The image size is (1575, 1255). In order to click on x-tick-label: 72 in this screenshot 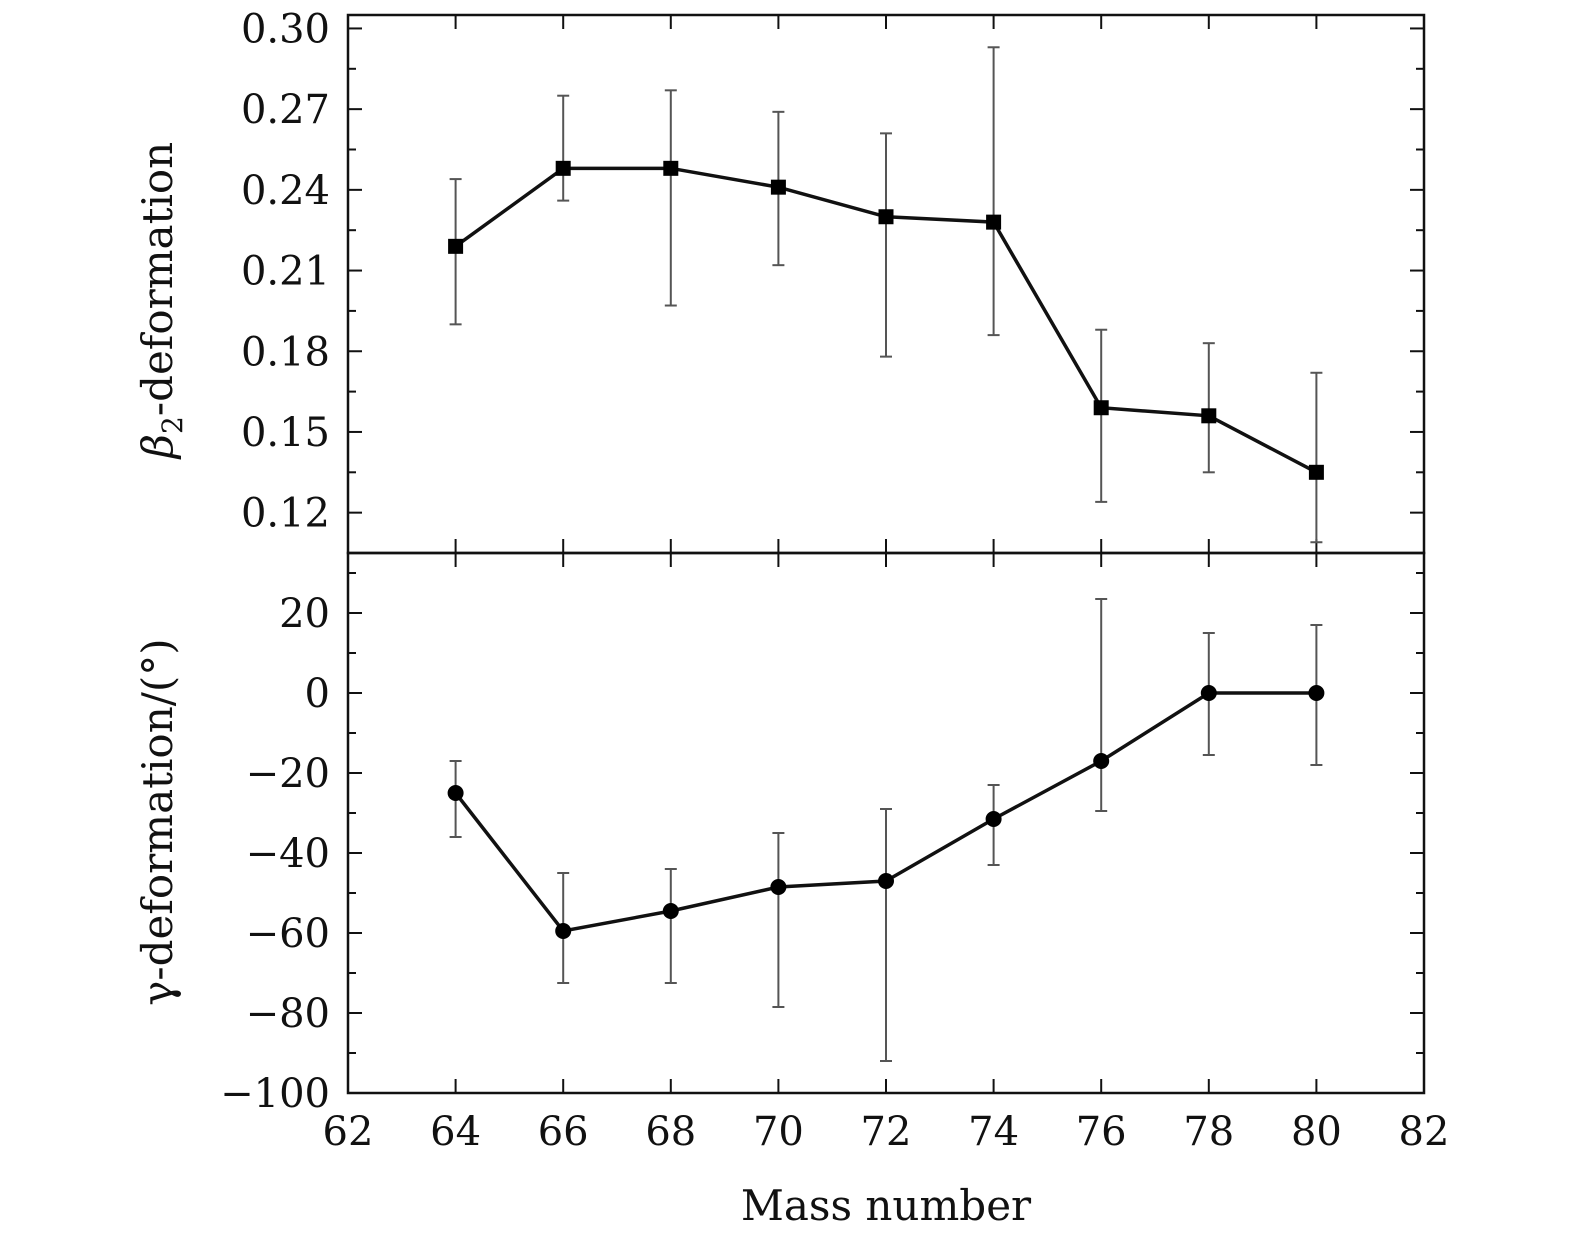, I will do `click(886, 1132)`.